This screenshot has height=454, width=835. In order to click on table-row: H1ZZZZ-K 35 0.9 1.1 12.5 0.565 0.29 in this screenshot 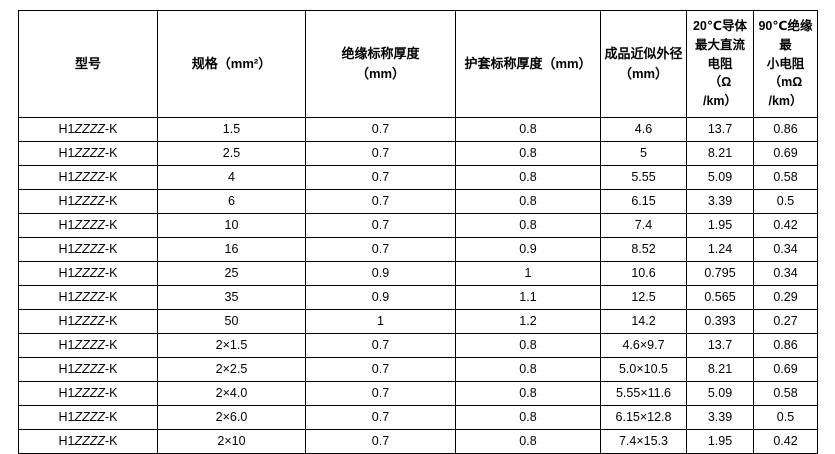, I will do `click(418, 297)`.